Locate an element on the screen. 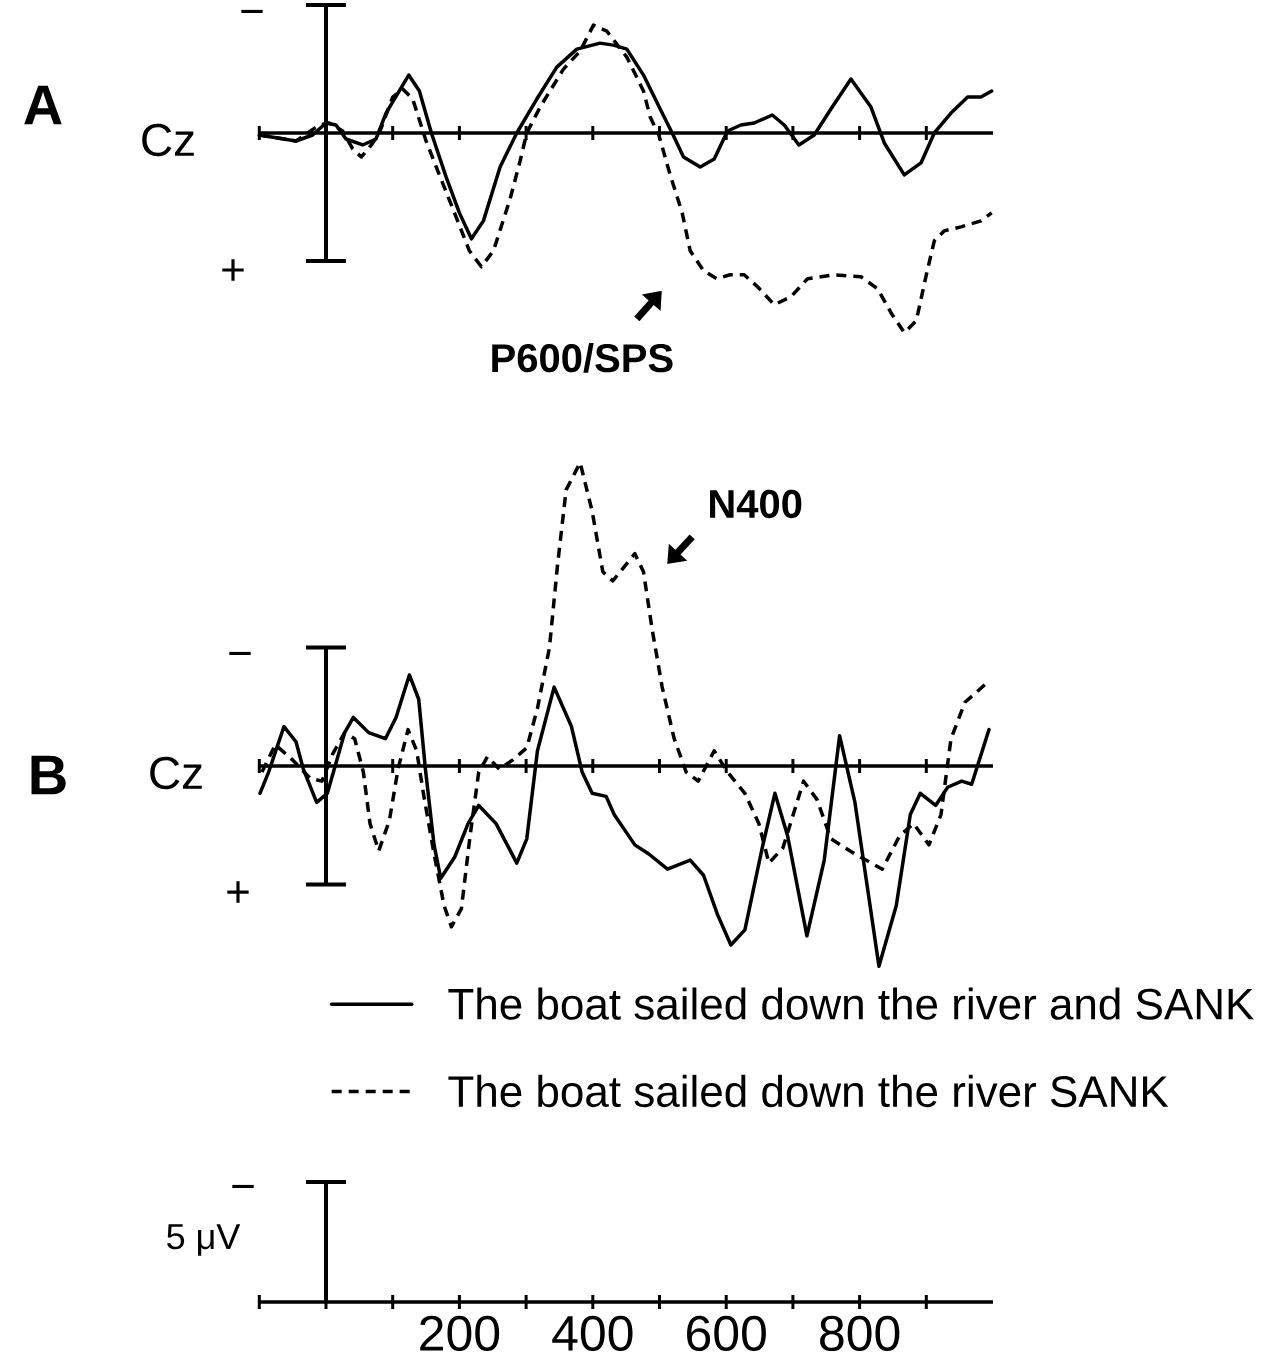  text: 5 μV is located at coordinates (204, 1240).